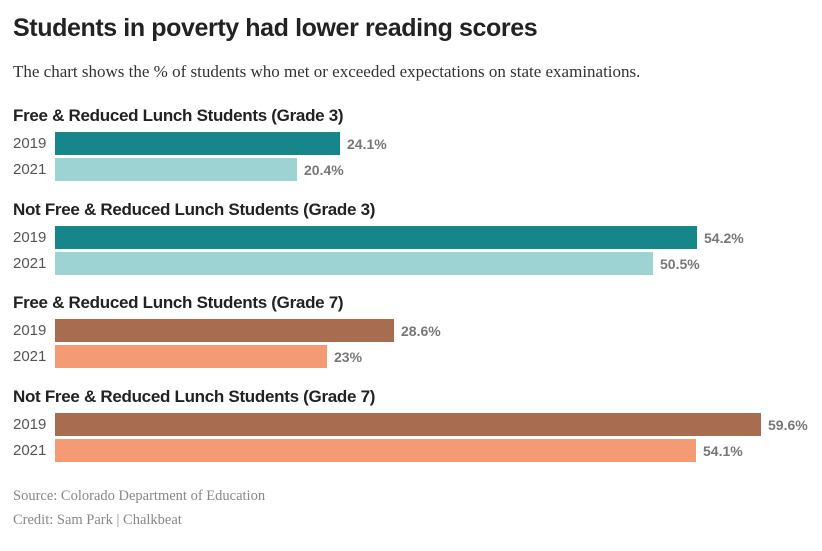  What do you see at coordinates (97, 520) in the screenshot?
I see `credit-note: Credit: Sam Park | Chalkbeat` at bounding box center [97, 520].